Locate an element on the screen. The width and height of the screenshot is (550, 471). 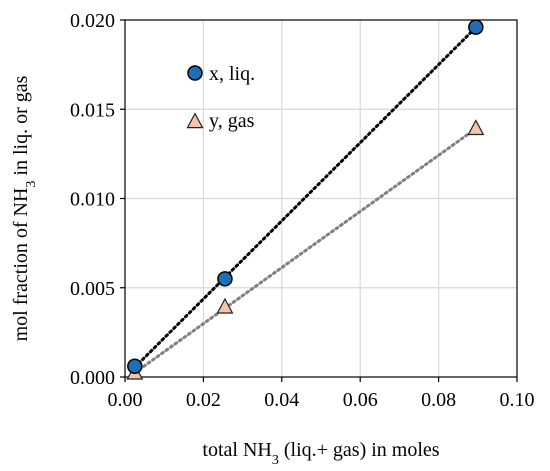
x-axis-title: total NH3 (liq.+ gas) in moles is located at coordinates (320, 453).